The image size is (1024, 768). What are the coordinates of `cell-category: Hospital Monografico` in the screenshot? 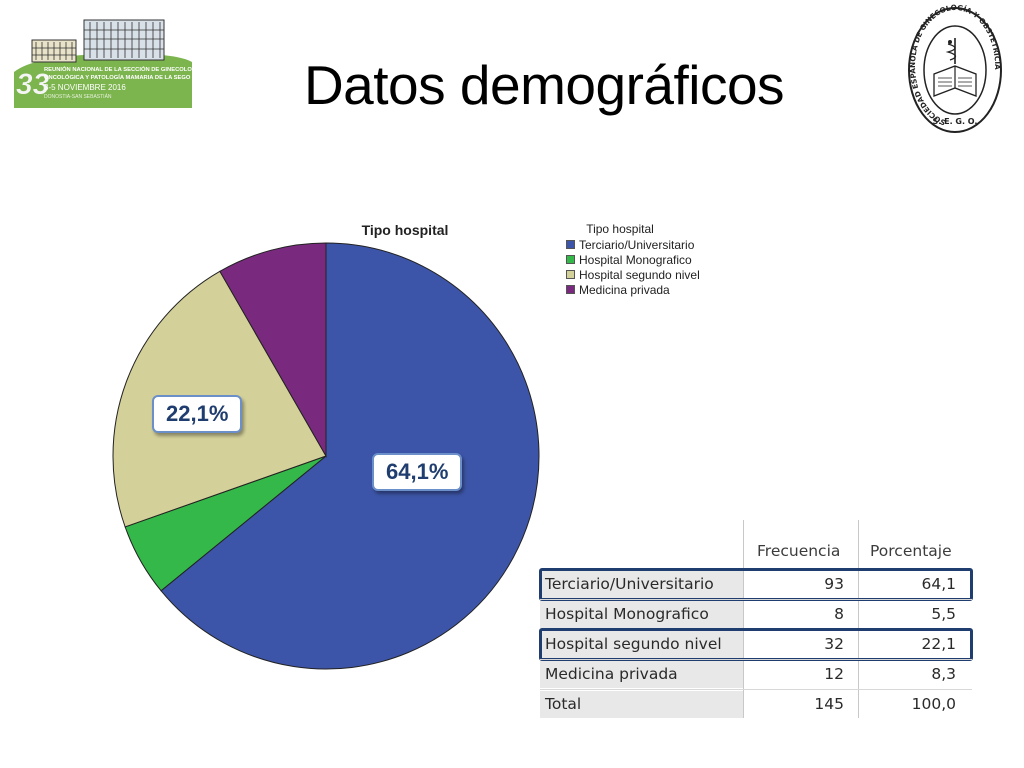 It's located at (641, 614).